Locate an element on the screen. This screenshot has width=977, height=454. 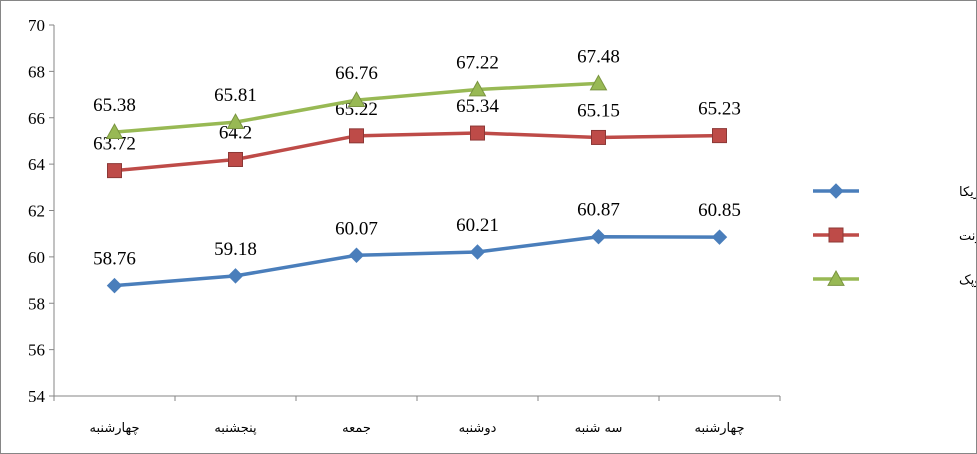
x-tick-label: سه شنبه is located at coordinates (599, 428).